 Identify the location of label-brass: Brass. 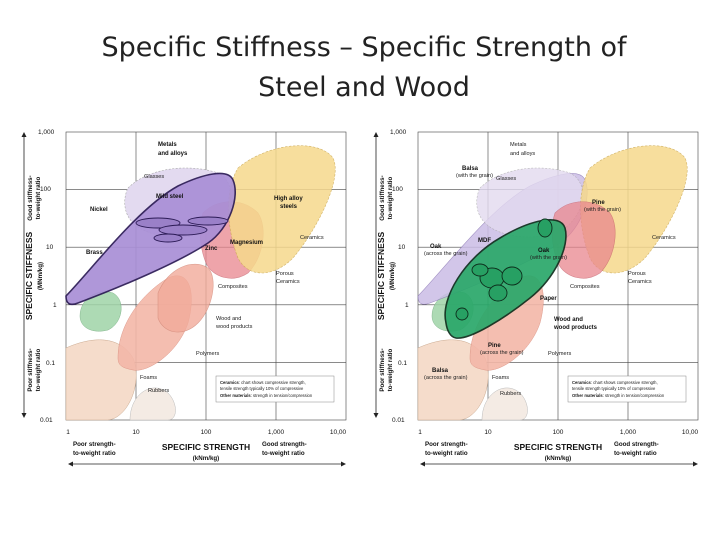
(94, 253).